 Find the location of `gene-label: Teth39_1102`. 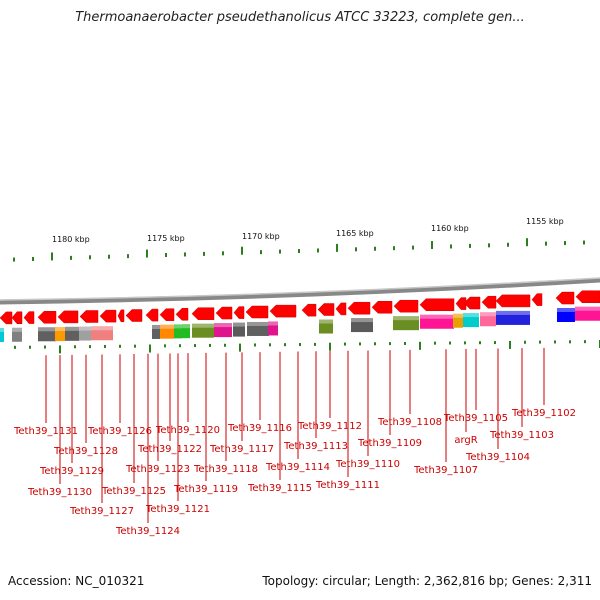

gene-label: Teth39_1102 is located at coordinates (543, 413).